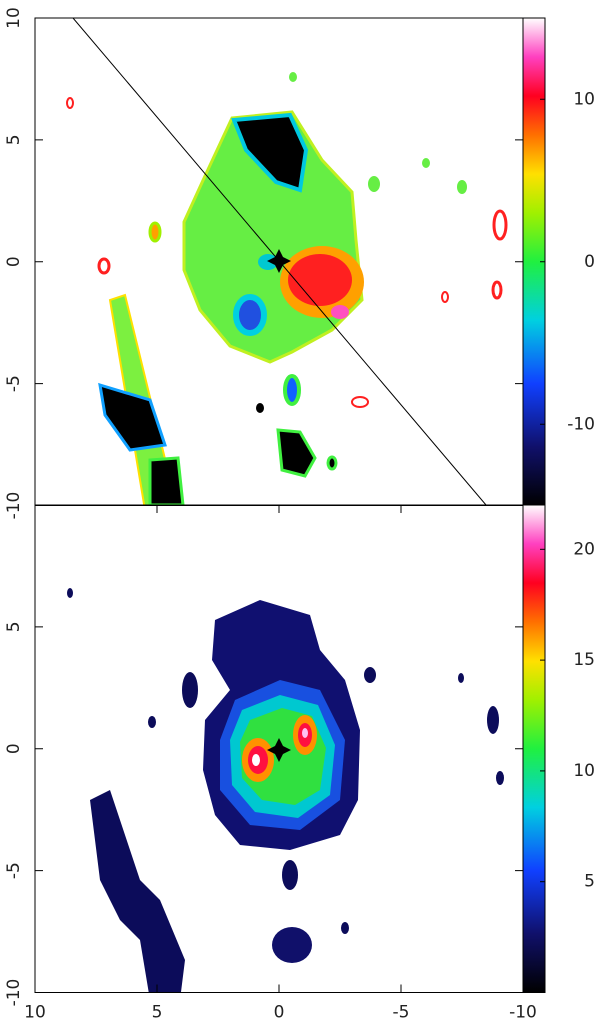 The height and width of the screenshot is (1025, 600). What do you see at coordinates (401, 1013) in the screenshot?
I see `x-tick-label: -5` at bounding box center [401, 1013].